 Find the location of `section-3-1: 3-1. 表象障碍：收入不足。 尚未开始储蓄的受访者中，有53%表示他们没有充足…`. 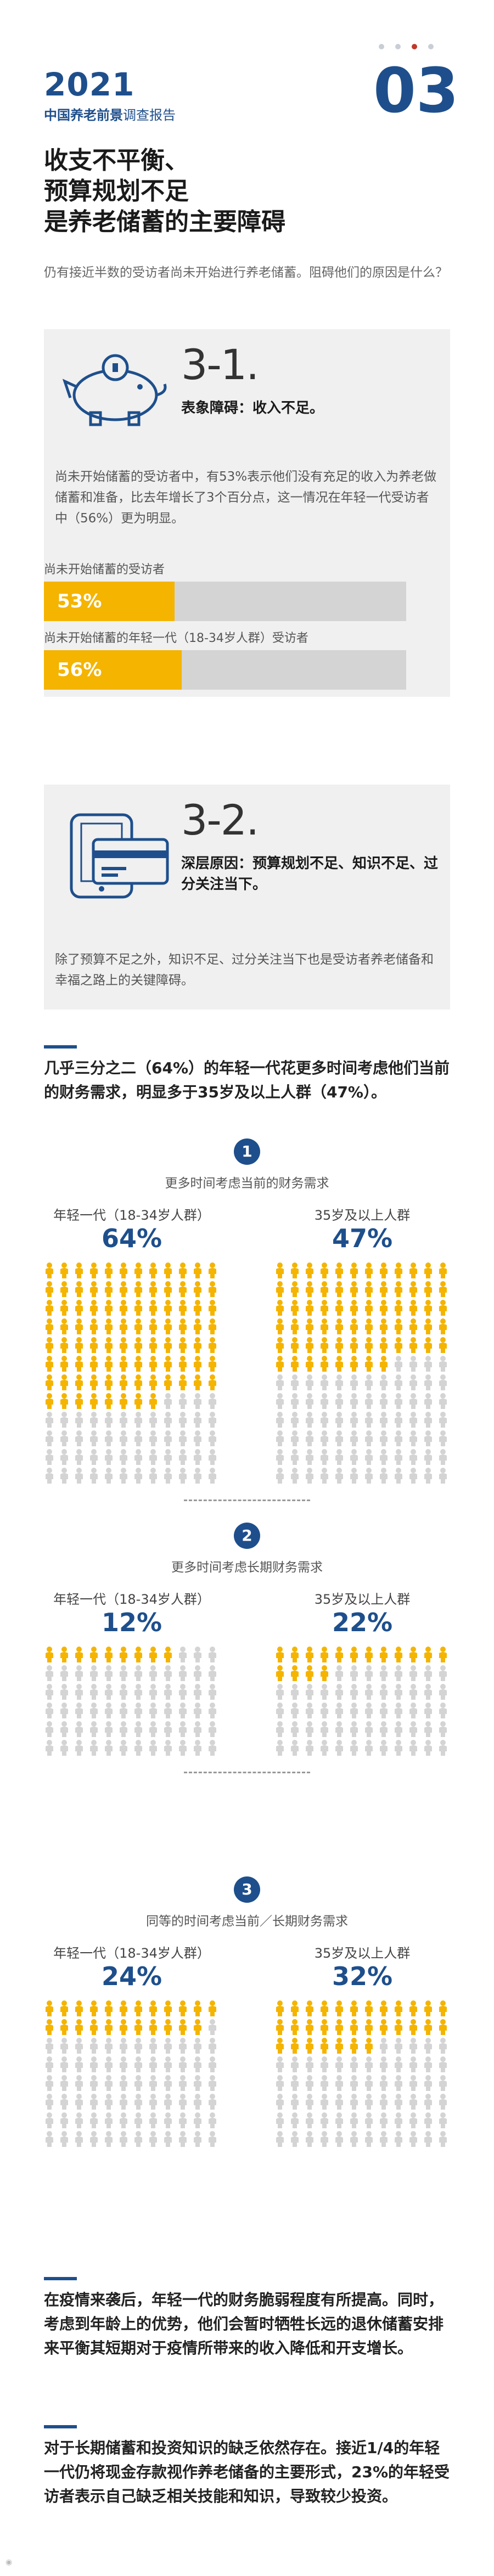

section-3-1: 3-1. 表象障碍：收入不足。 尚未开始储蓄的受访者中，有53%表示他们没有充足… is located at coordinates (247, 513).